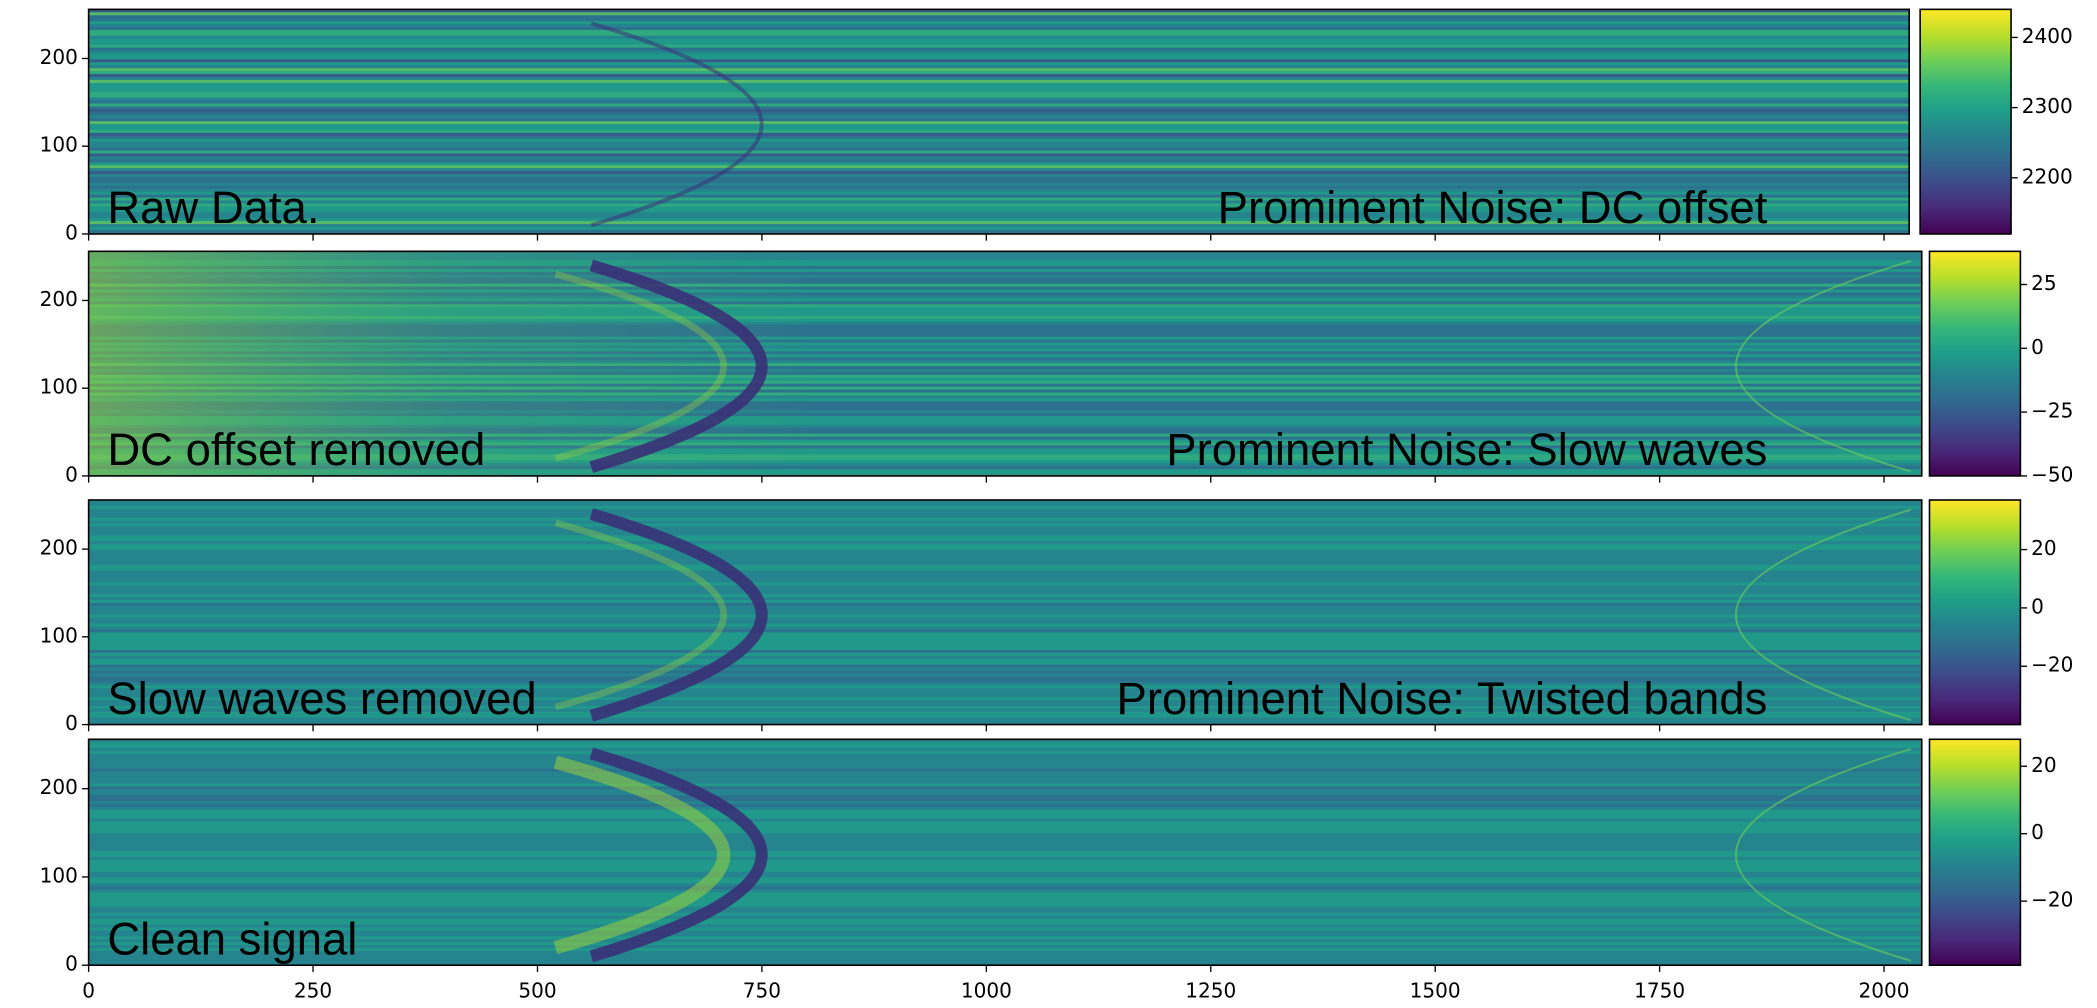  What do you see at coordinates (762, 990) in the screenshot?
I see `x-tick-label: 750` at bounding box center [762, 990].